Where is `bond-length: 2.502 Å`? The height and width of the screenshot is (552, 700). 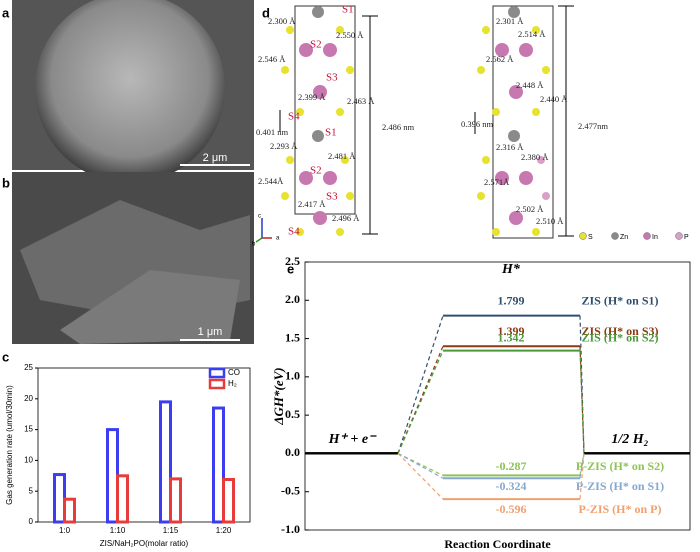
bond-length: 2.502 Å is located at coordinates (530, 209).